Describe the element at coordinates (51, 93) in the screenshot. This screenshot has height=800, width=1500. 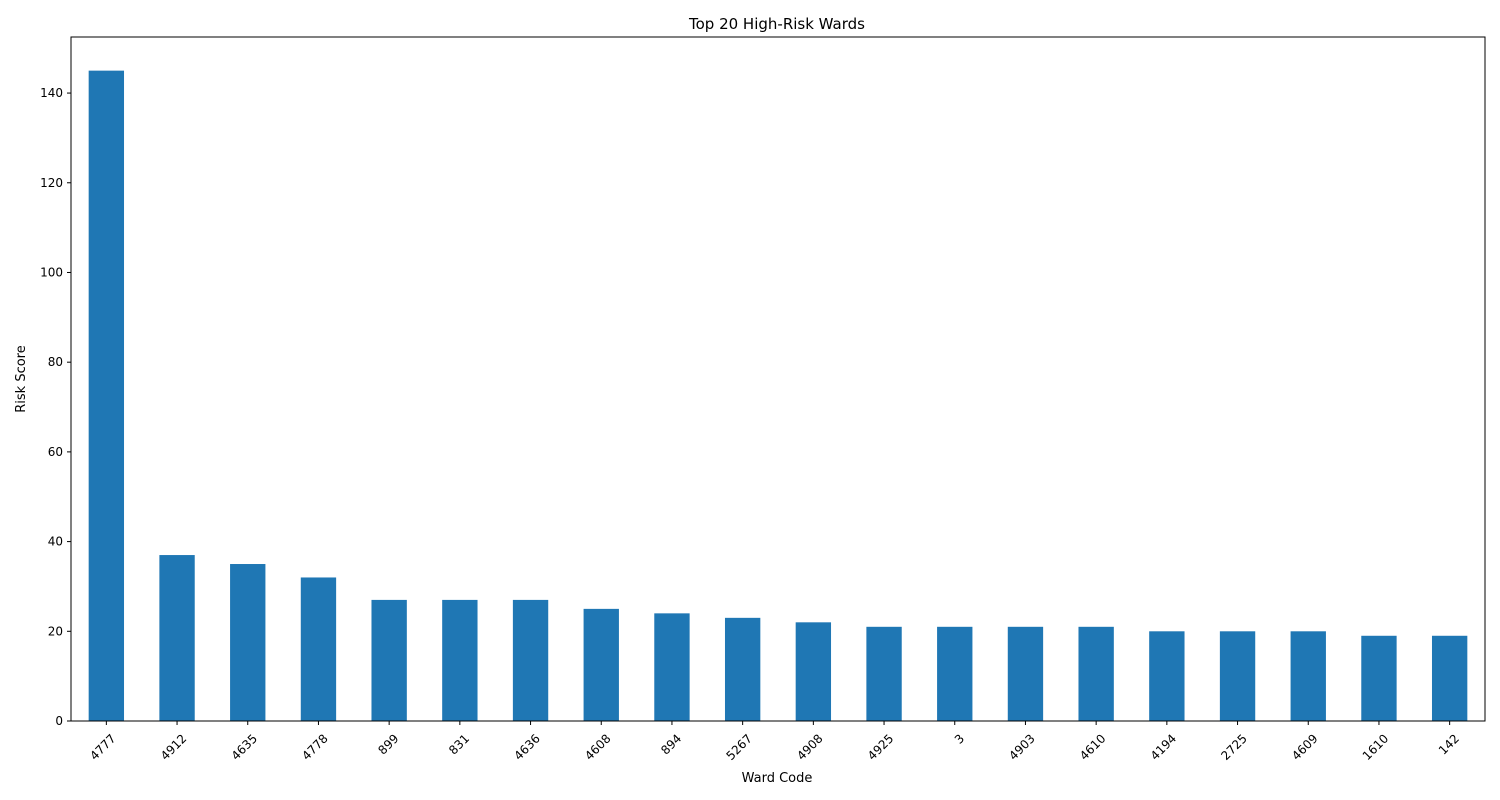
I see `y-tick-label: 140` at that location.